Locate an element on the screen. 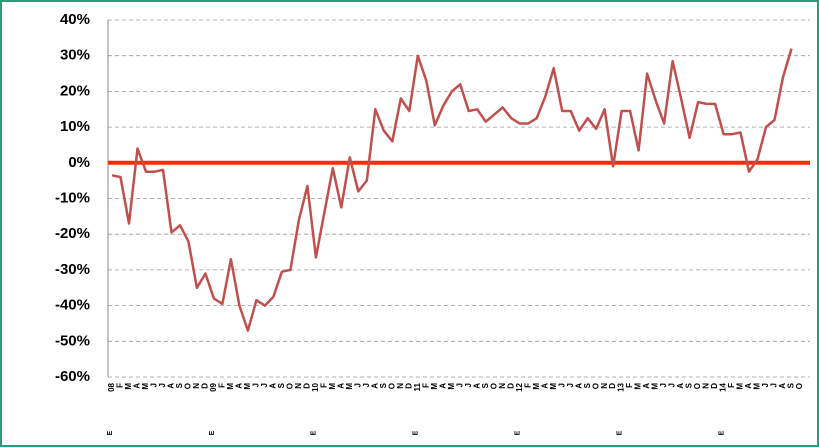 The height and width of the screenshot is (447, 819). y-tick-label: -30% is located at coordinates (72, 269).